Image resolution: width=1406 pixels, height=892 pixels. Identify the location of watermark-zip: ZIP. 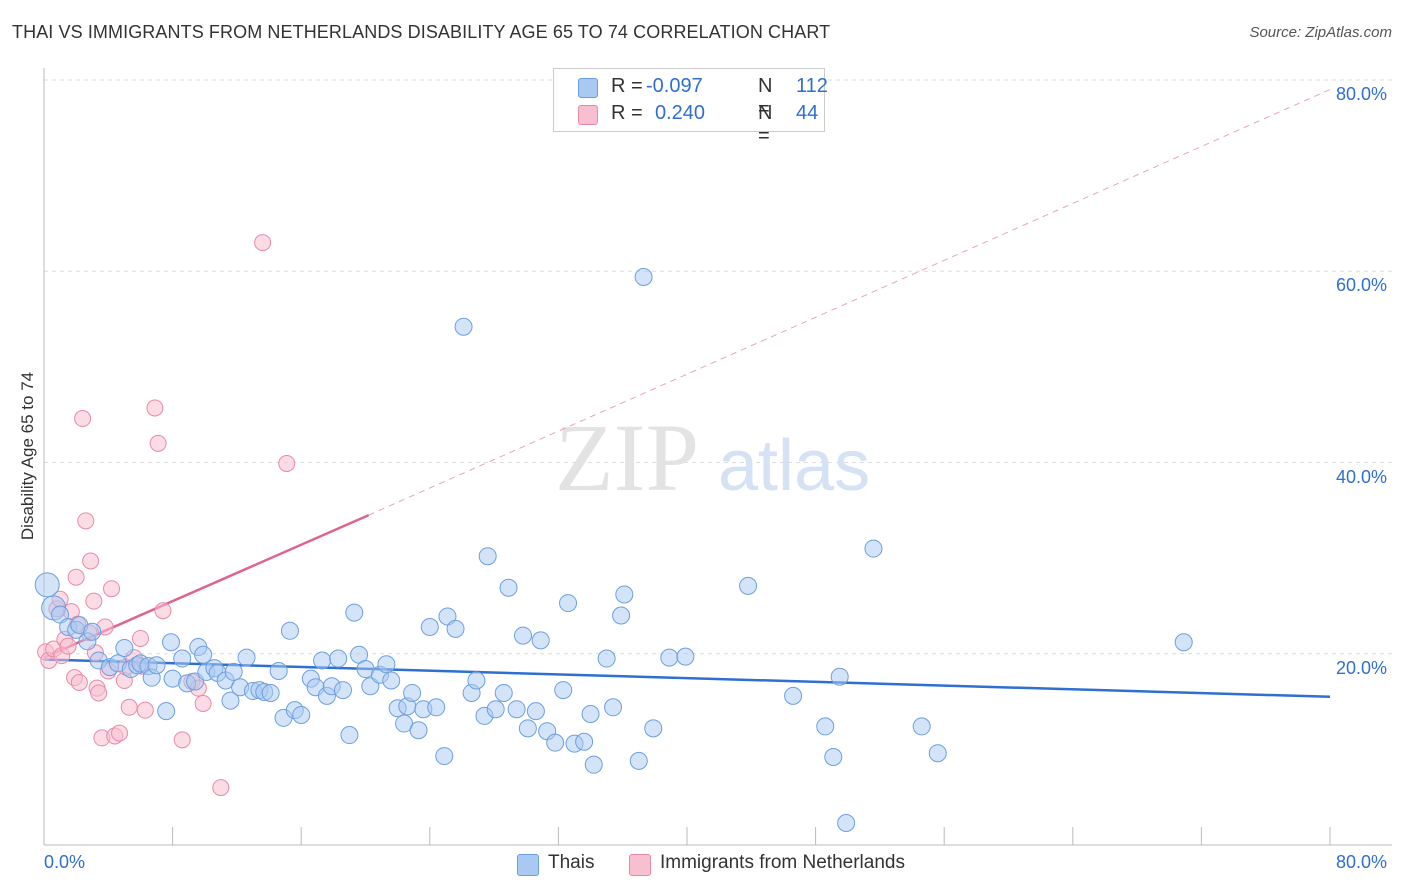
(627, 457).